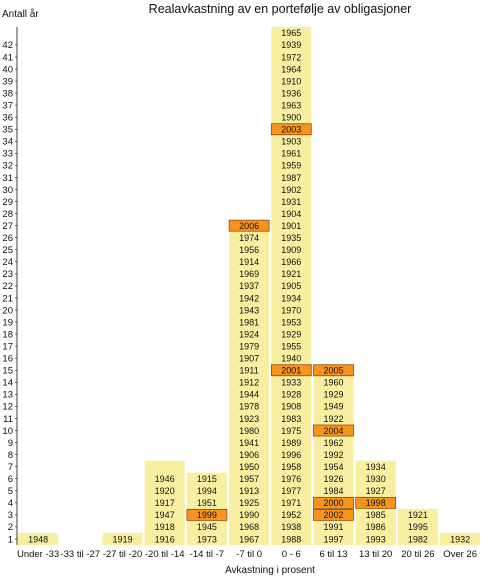 This screenshot has width=500, height=577. I want to click on y-tick-label: 25, so click(7, 250).